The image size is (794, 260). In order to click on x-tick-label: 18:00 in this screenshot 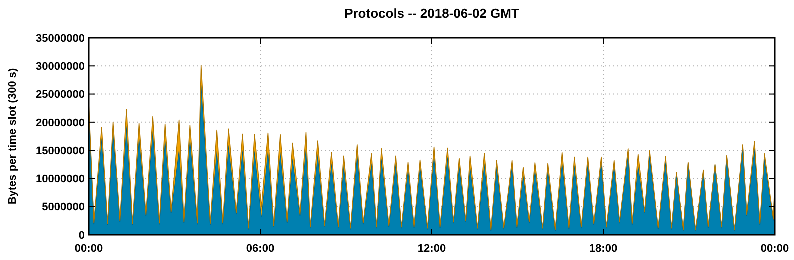, I will do `click(603, 249)`.